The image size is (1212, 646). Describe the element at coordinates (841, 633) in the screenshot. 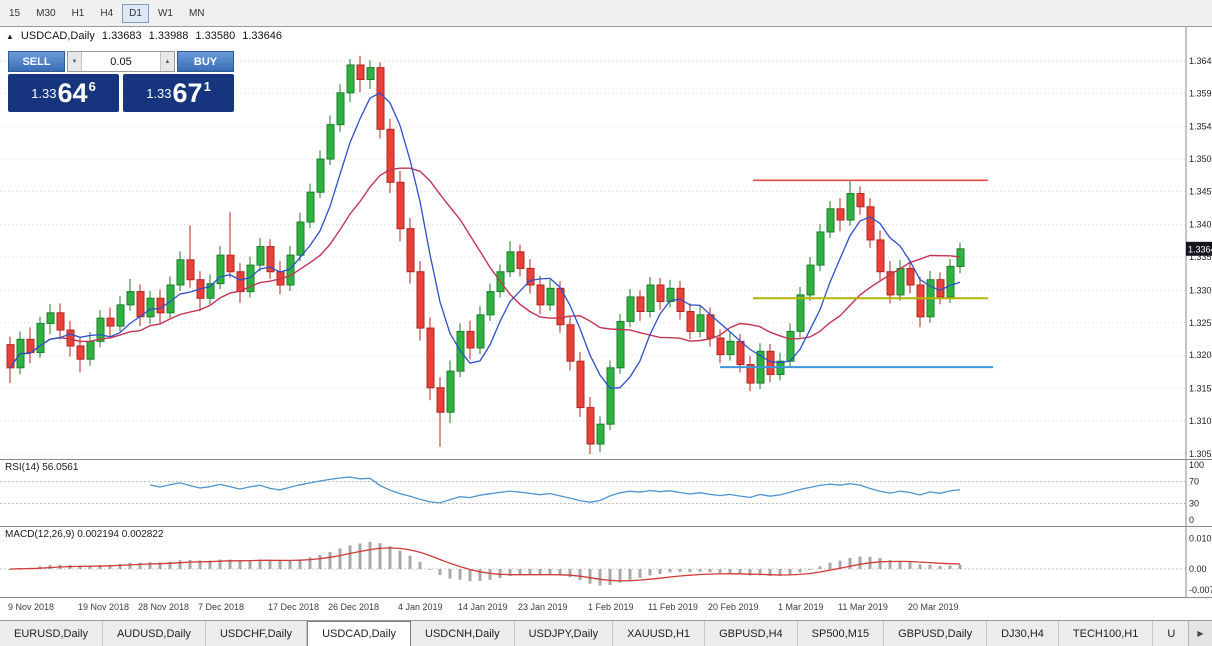

I see `tab-sp500-m15: SP500,M15` at that location.